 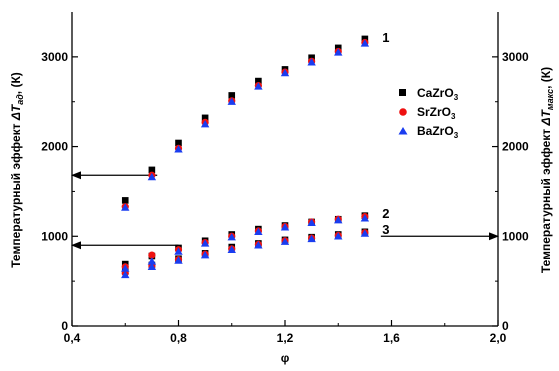 I want to click on x-tick-label: 0,8, so click(x=178, y=338).